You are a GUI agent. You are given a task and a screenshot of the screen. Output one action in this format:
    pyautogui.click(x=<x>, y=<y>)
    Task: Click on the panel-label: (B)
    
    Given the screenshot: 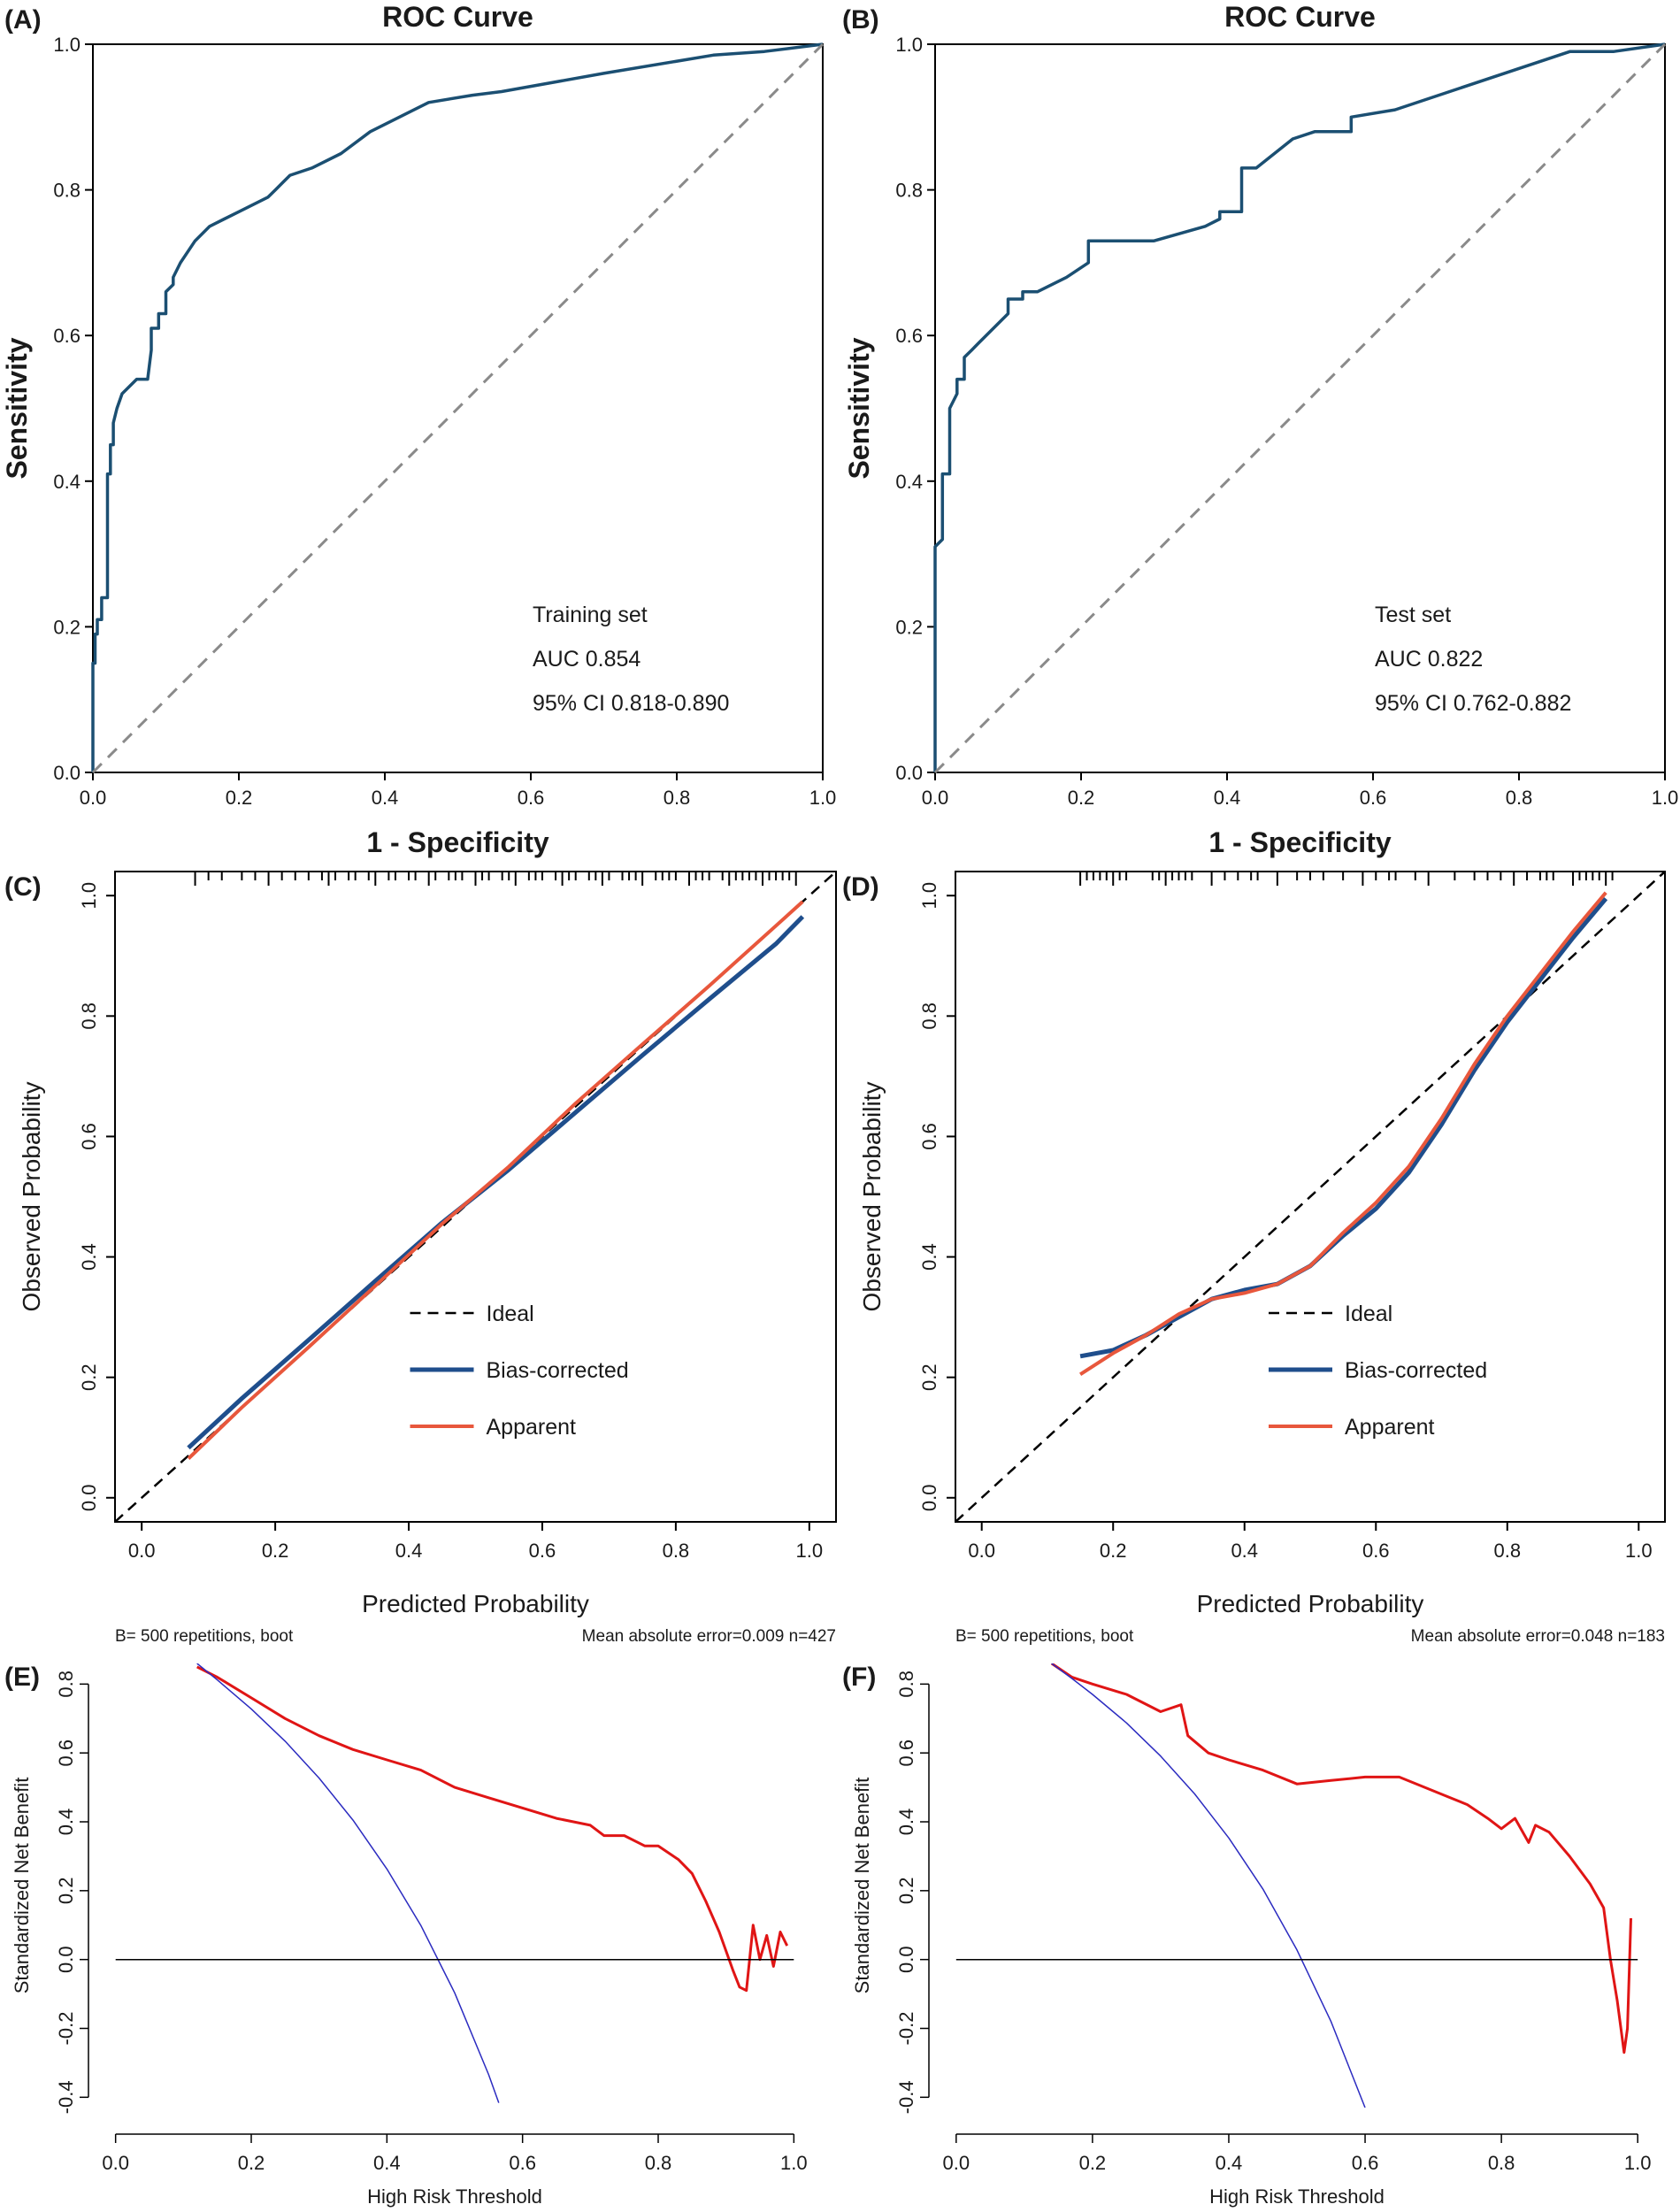 What is the action you would take?
    pyautogui.click(x=860, y=20)
    